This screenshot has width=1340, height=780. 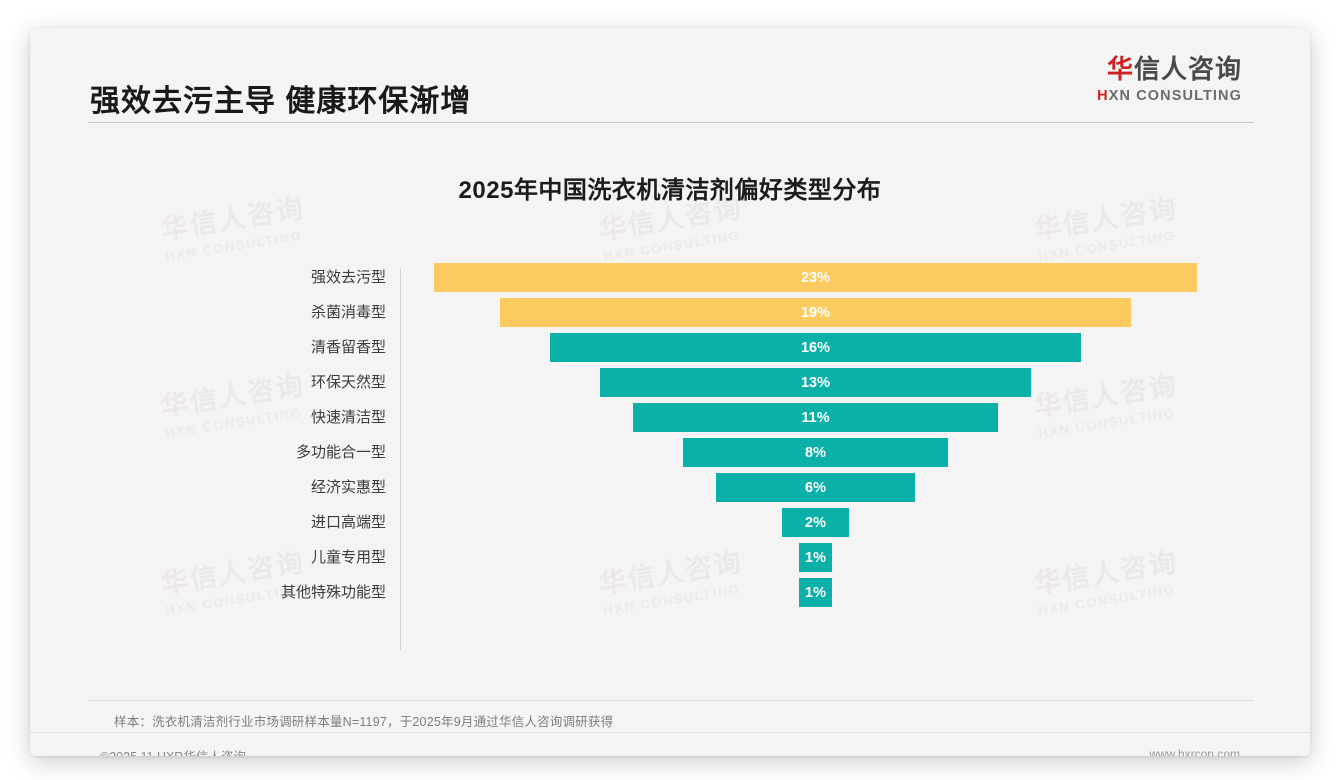 What do you see at coordinates (348, 522) in the screenshot?
I see `category-label: 进口高端型` at bounding box center [348, 522].